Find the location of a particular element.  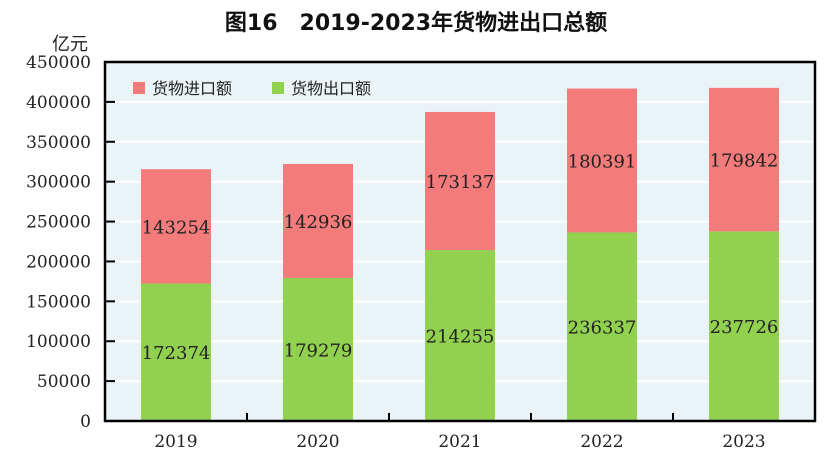

y-tick-label: 0 is located at coordinates (85, 422).